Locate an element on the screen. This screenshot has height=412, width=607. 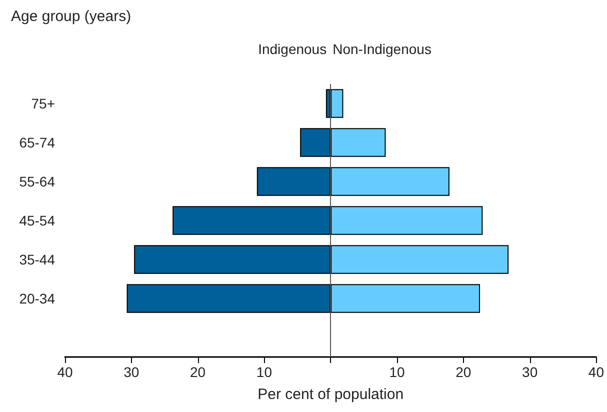
y-tick-label: 75+ is located at coordinates (43, 104).